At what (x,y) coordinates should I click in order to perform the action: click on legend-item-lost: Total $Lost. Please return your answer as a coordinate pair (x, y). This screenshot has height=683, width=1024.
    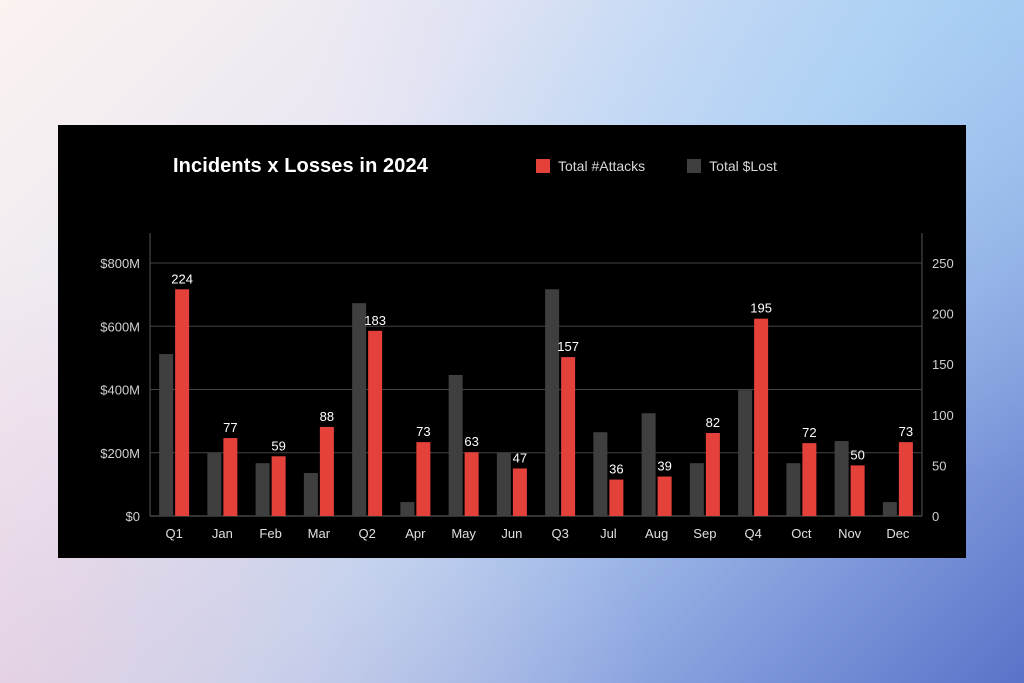
    Looking at the image, I should click on (732, 166).